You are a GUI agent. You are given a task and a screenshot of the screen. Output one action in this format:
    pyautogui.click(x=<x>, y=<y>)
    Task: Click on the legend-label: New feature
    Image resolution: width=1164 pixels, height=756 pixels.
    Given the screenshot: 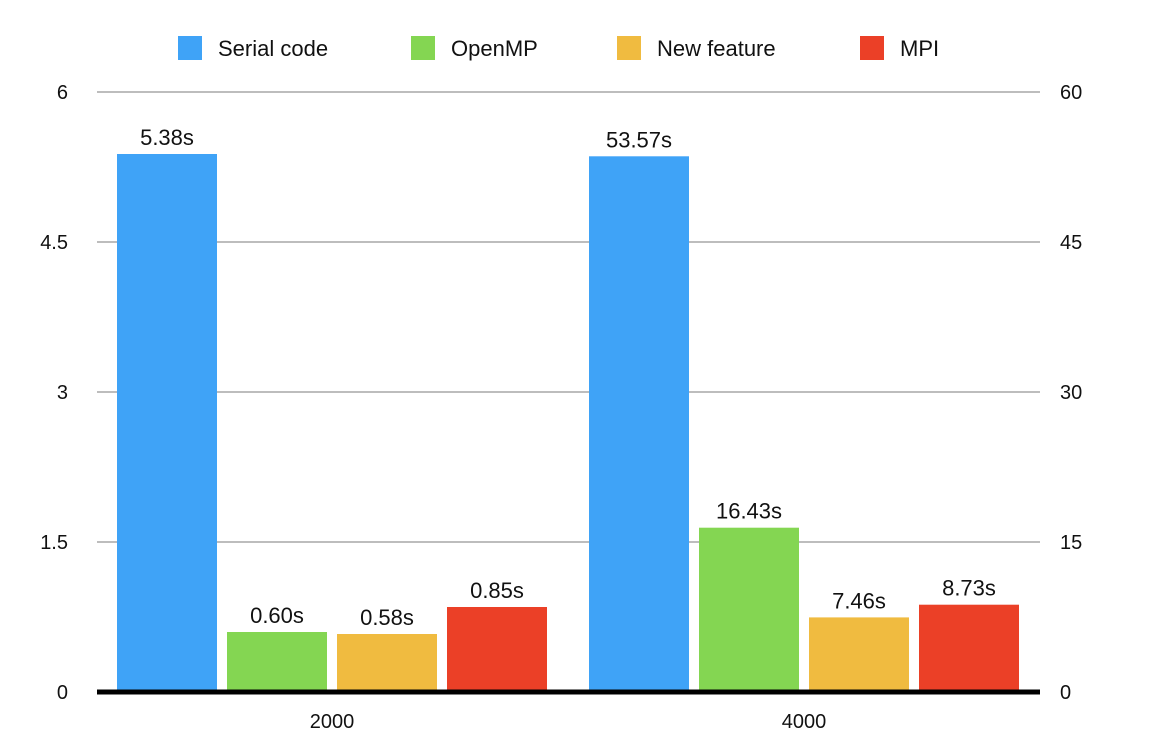 What is the action you would take?
    pyautogui.click(x=716, y=48)
    